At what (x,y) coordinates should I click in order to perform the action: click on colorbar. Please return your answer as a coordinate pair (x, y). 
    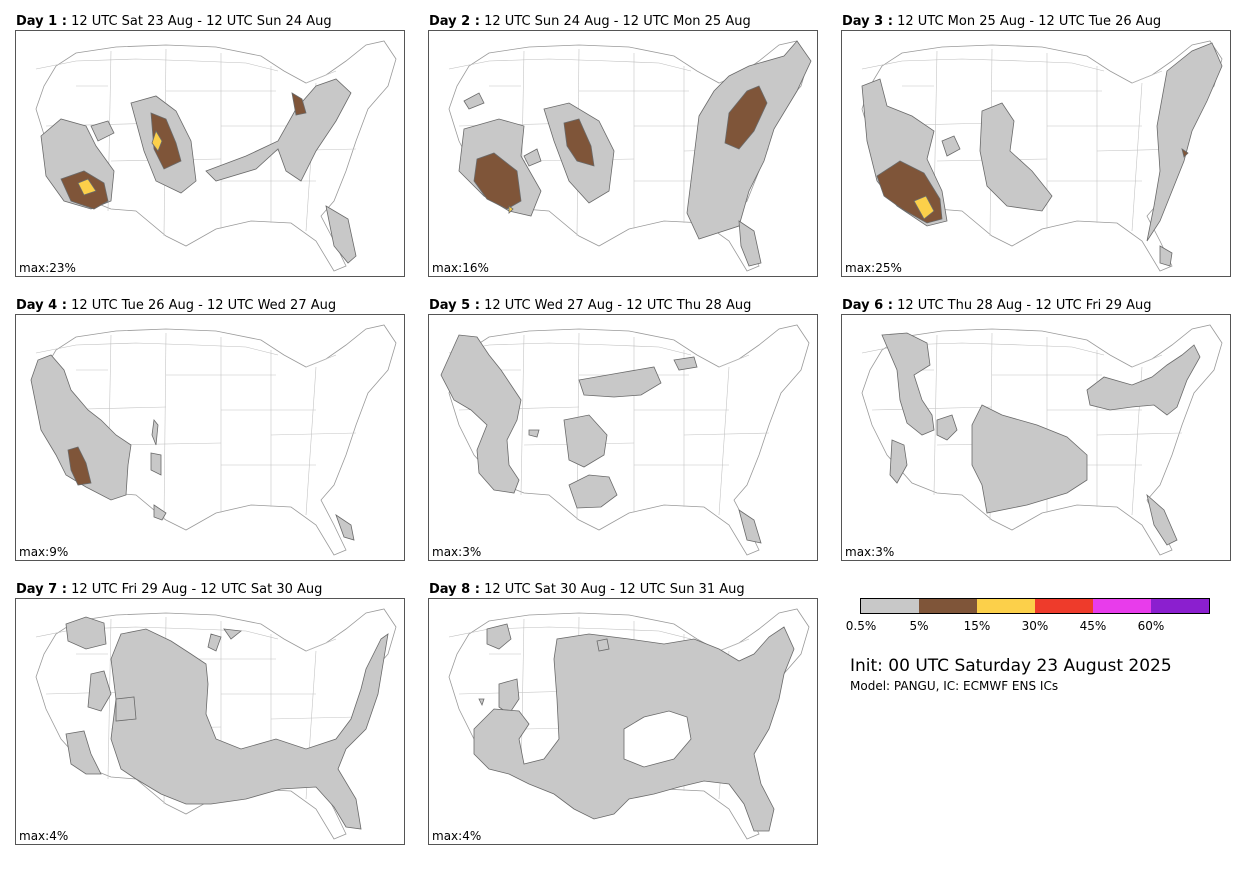
    Looking at the image, I should click on (1035, 606).